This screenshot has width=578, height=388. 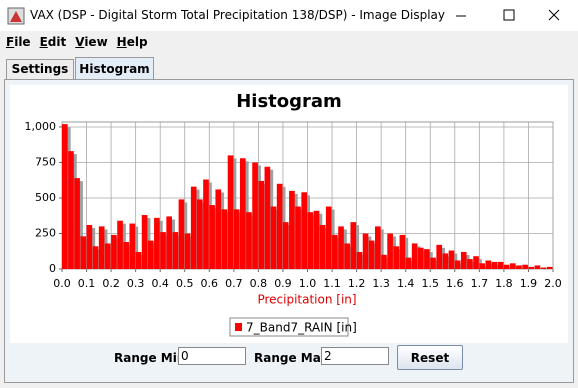 I want to click on reset-button: Reset, so click(x=430, y=357).